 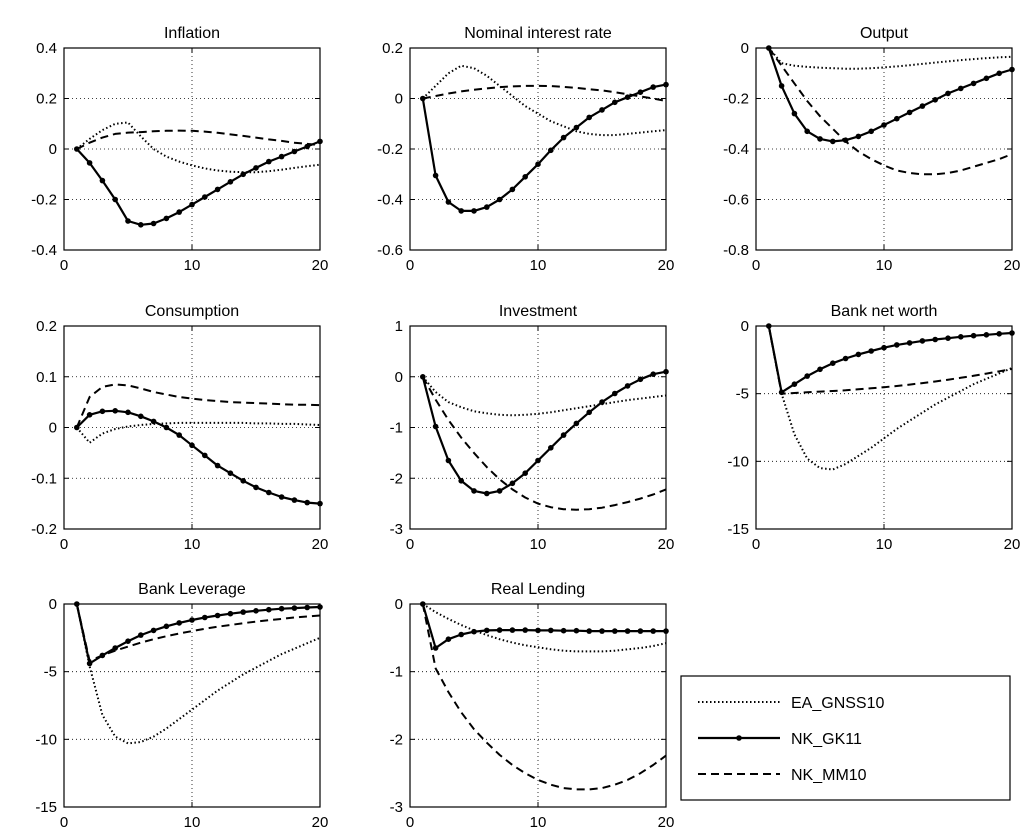 What do you see at coordinates (884, 33) in the screenshot?
I see `panel-title-output: Output` at bounding box center [884, 33].